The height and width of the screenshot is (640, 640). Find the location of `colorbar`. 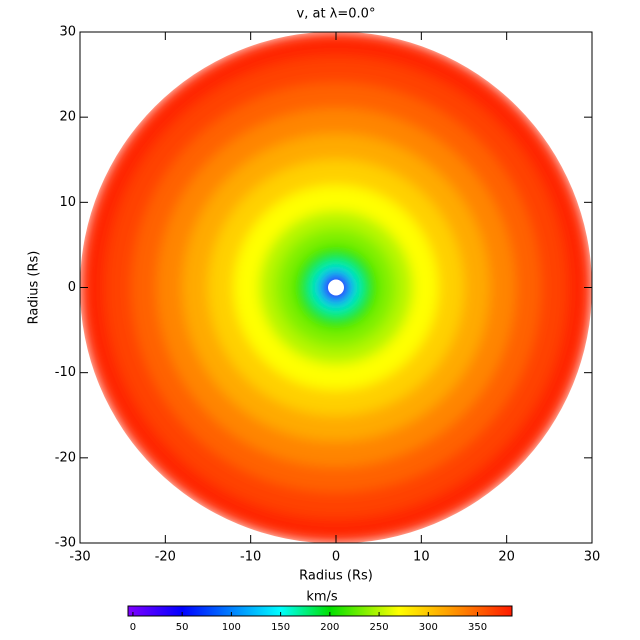

colorbar is located at coordinates (320, 611).